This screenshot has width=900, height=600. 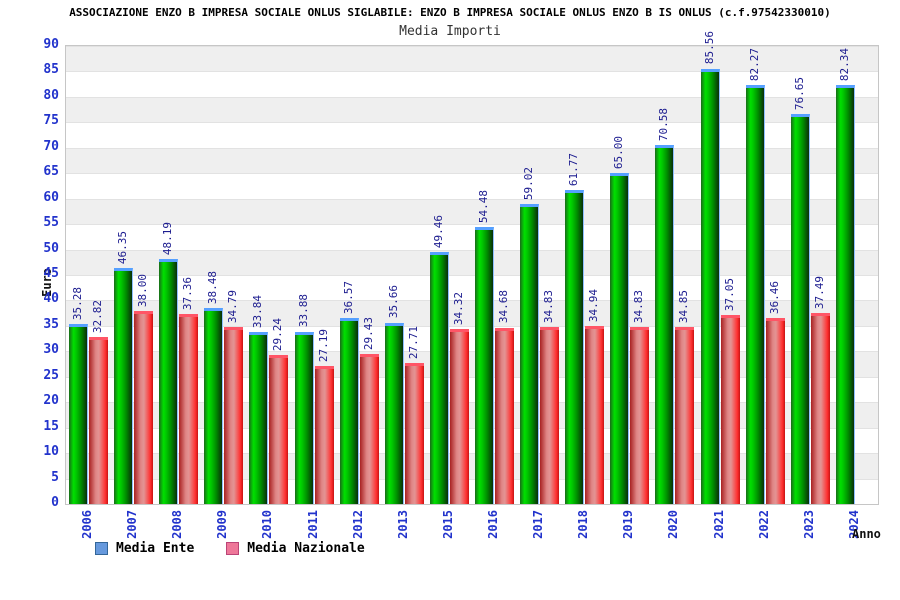 What do you see at coordinates (51, 223) in the screenshot?
I see `y-tick-55: 55` at bounding box center [51, 223].